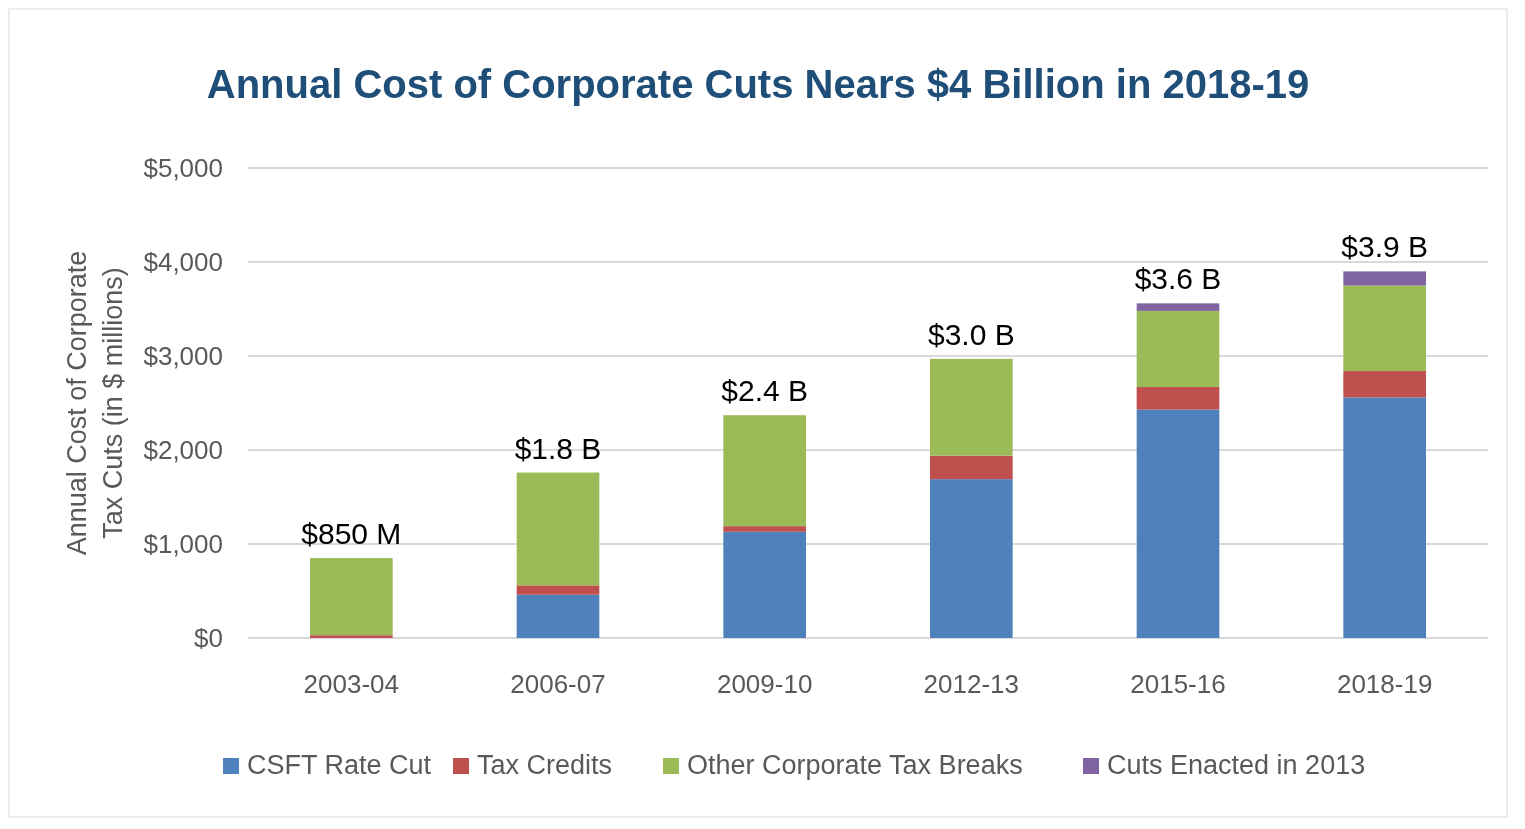  Describe the element at coordinates (764, 684) in the screenshot. I see `x-tick-label: 2009-10` at that location.